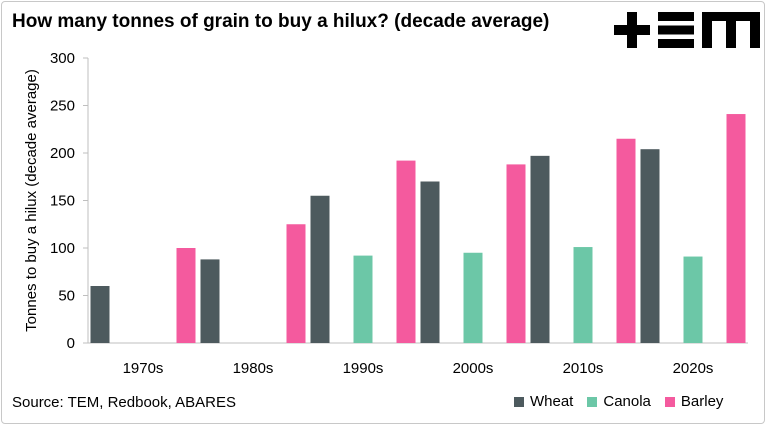 This screenshot has width=768, height=427. I want to click on legend-item-barley: Barley, so click(694, 401).